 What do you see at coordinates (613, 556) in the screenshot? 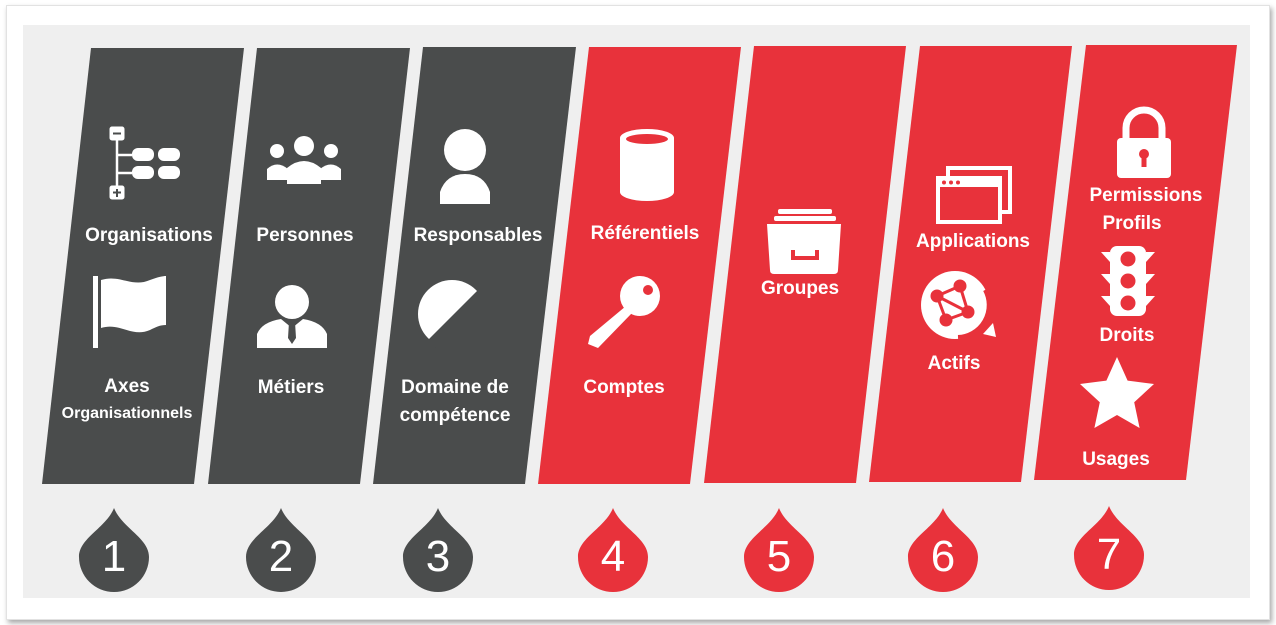
I see `step-number-4: 4` at bounding box center [613, 556].